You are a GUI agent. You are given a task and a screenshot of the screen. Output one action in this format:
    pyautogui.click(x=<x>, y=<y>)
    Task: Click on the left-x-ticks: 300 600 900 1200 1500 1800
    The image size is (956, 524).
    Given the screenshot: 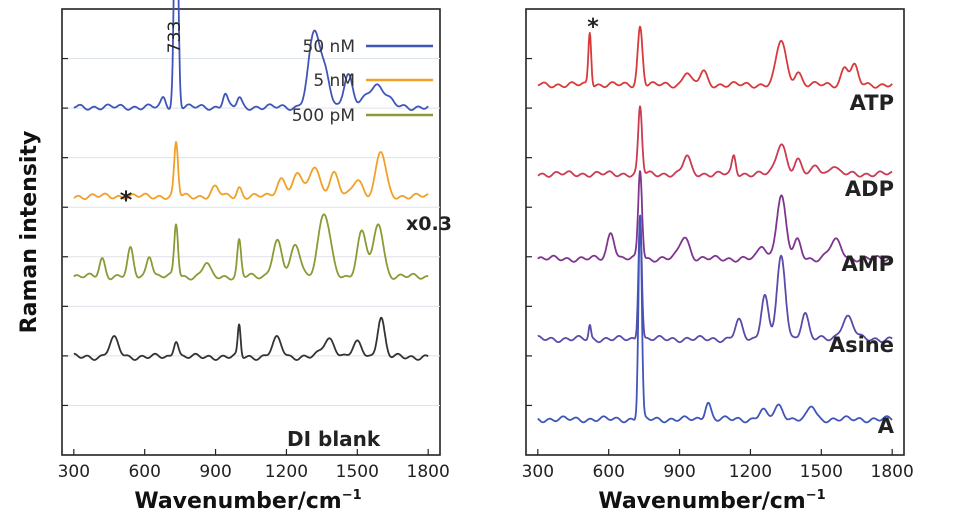 What is the action you would take?
    pyautogui.click(x=254, y=465)
    